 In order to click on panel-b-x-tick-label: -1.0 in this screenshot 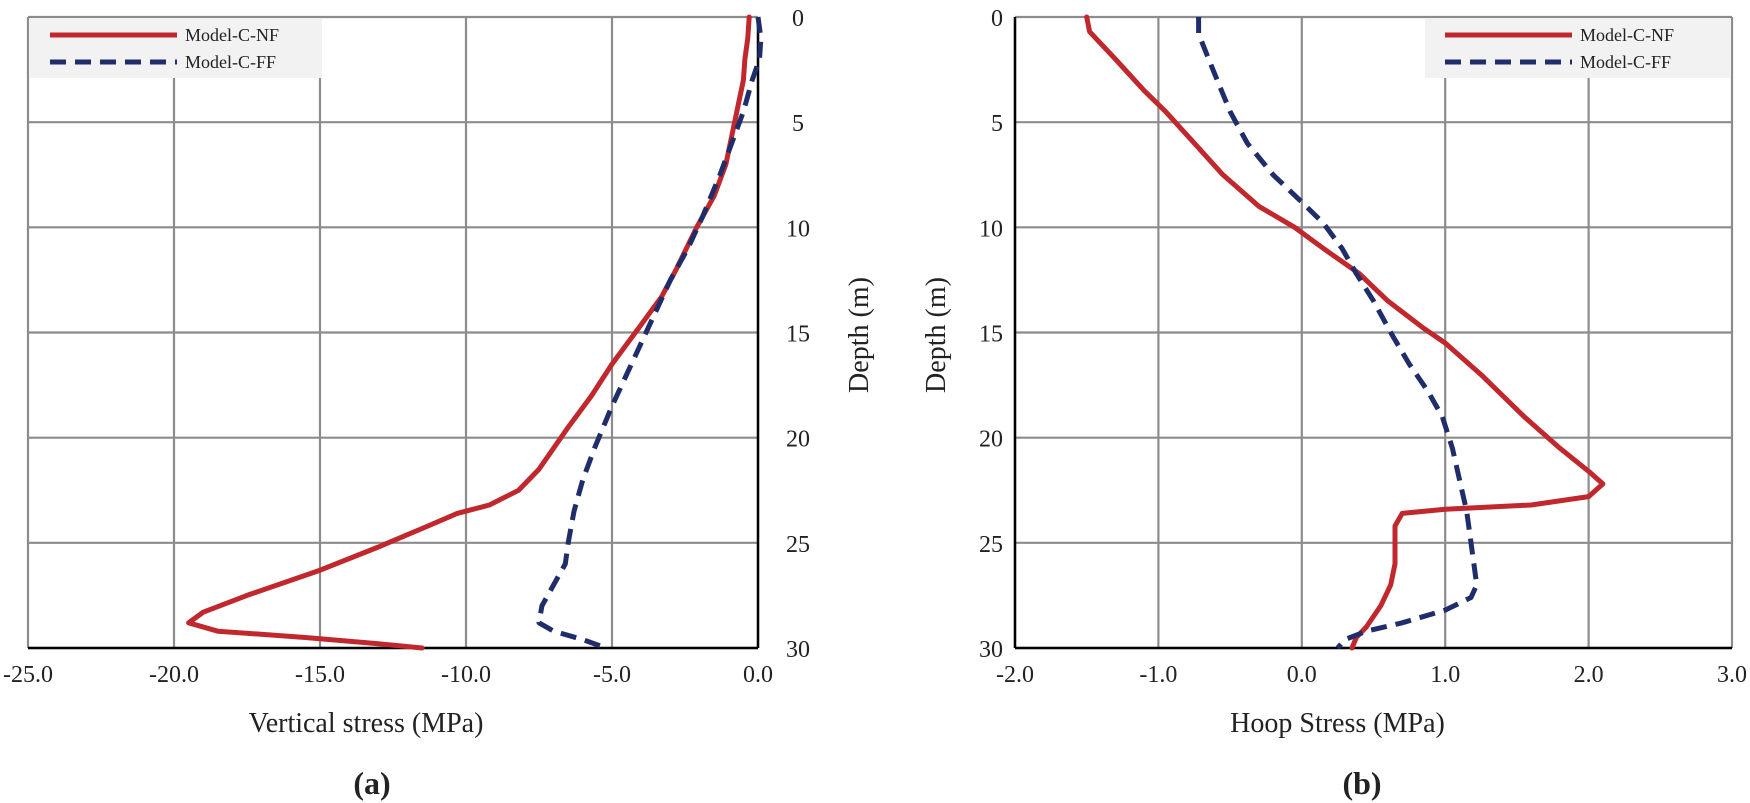, I will do `click(1158, 675)`.